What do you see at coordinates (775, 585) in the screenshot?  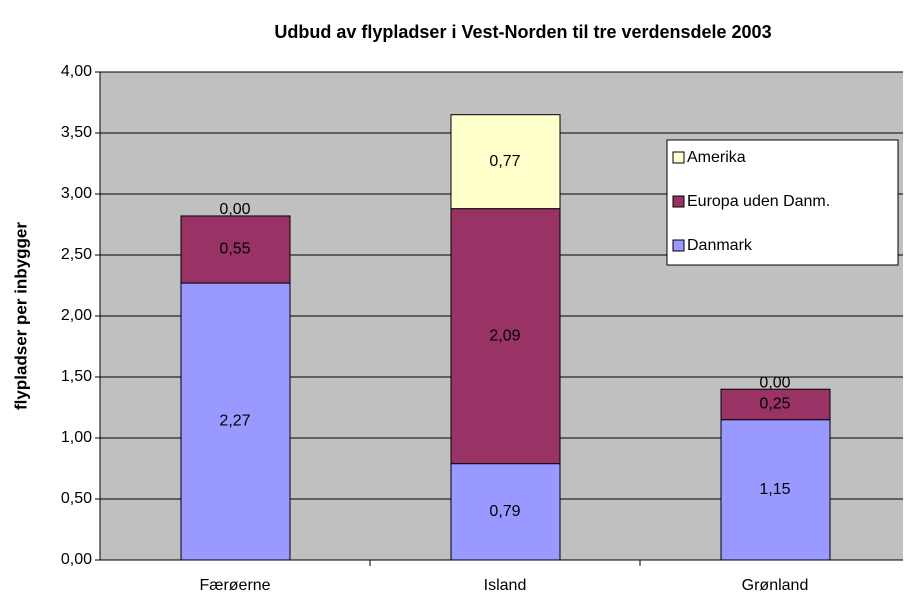 I see `x-tick-label: Grønland` at bounding box center [775, 585].